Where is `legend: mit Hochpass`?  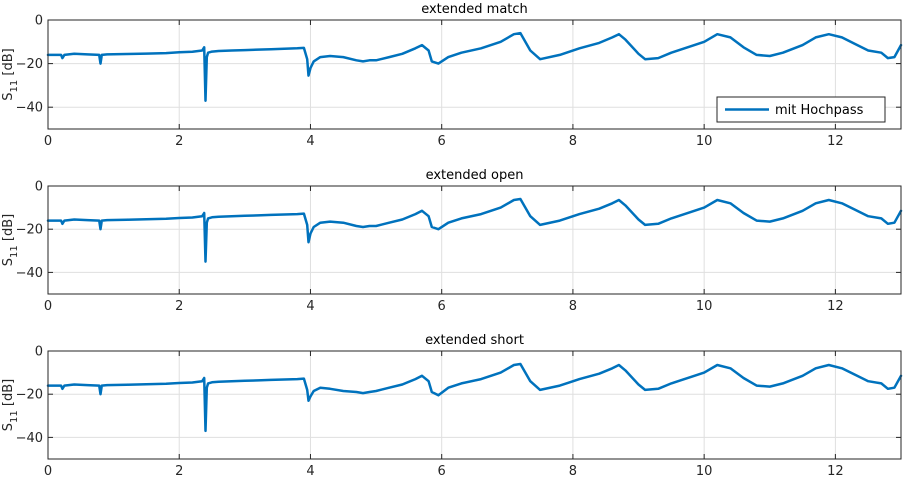 legend: mit Hochpass is located at coordinates (801, 109).